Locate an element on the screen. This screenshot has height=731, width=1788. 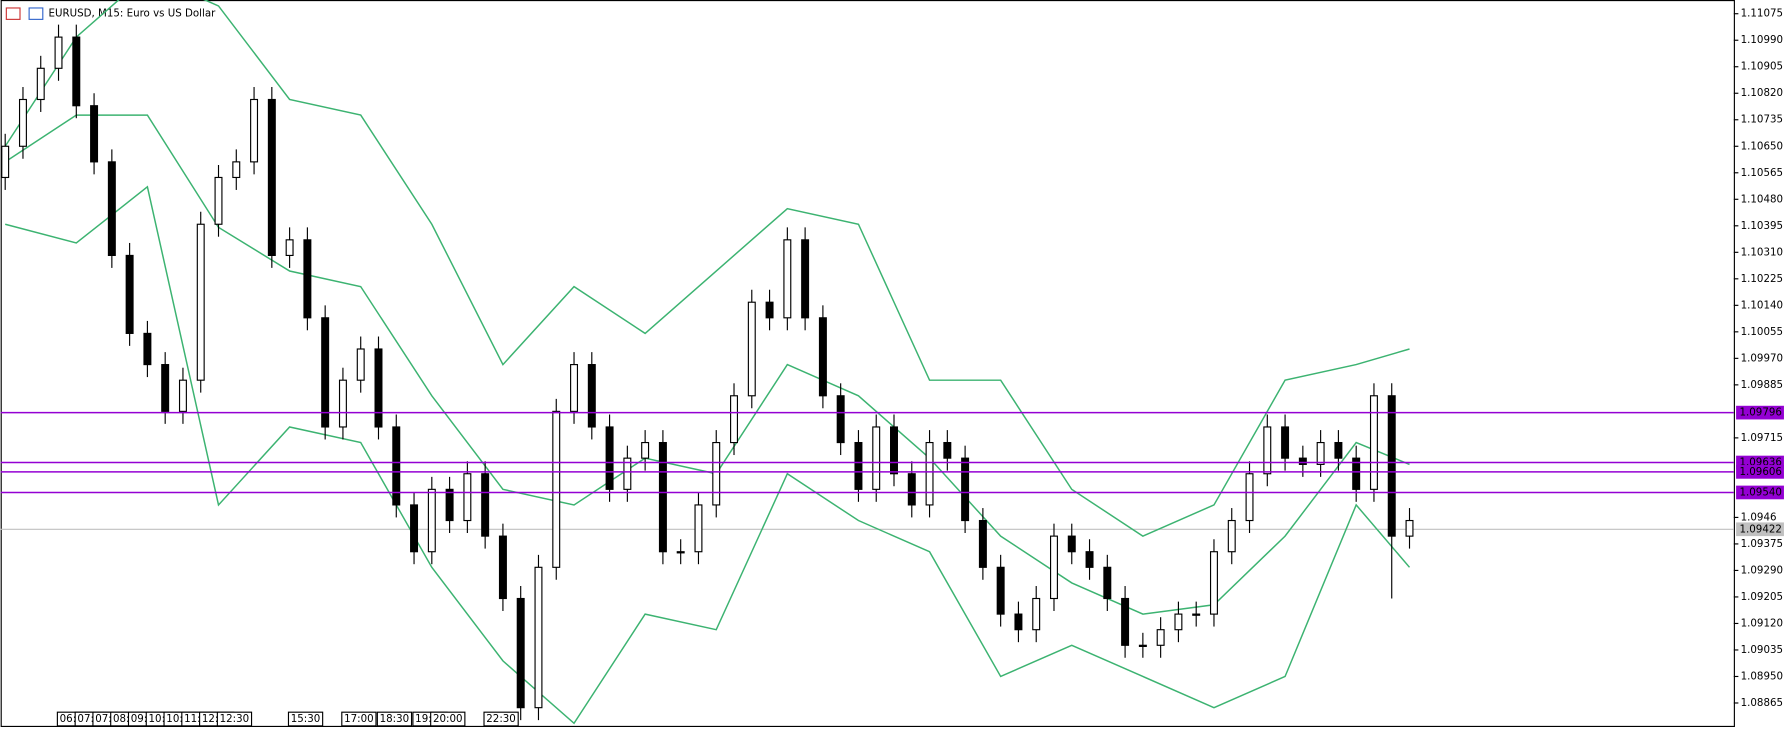
level-label: 1.09636 is located at coordinates (1761, 463).